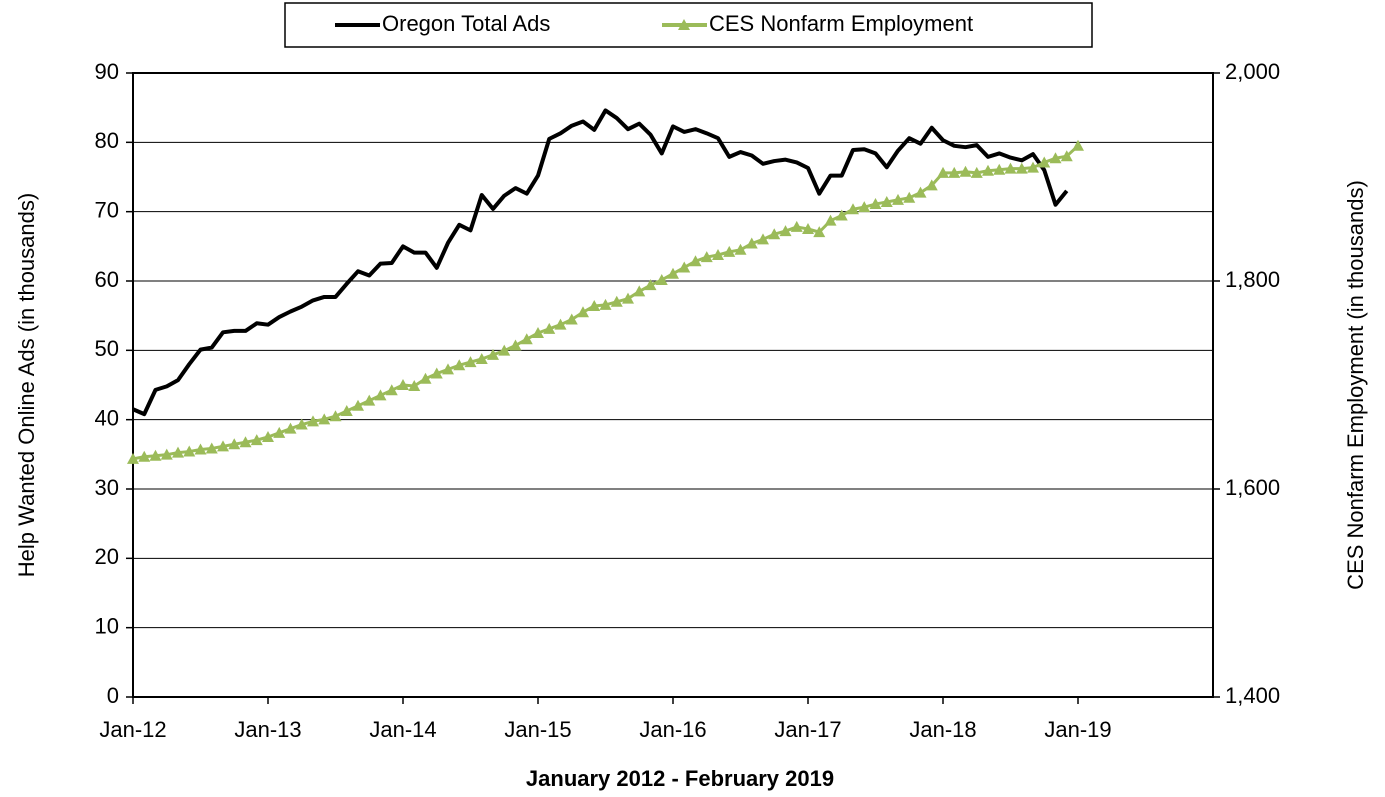 This screenshot has width=1385, height=797. I want to click on y2-tick-label: 2,000, so click(1252, 71).